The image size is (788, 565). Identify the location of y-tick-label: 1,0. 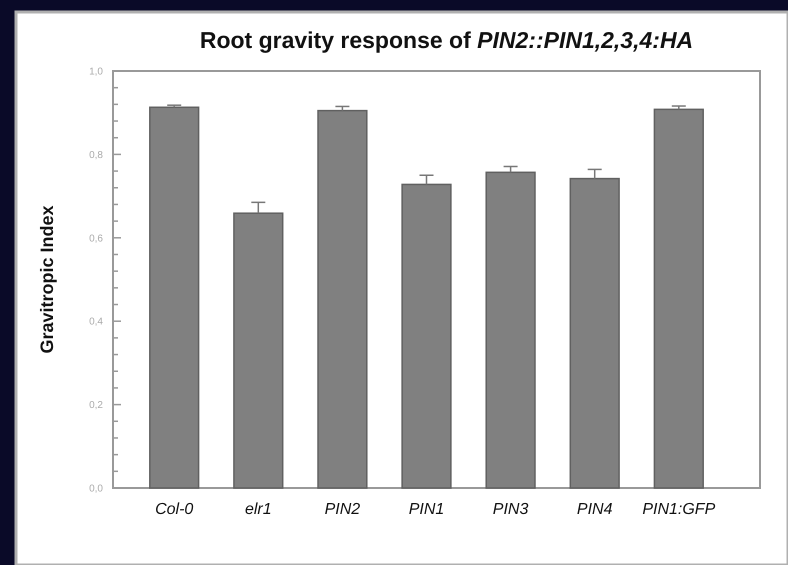
(96, 72).